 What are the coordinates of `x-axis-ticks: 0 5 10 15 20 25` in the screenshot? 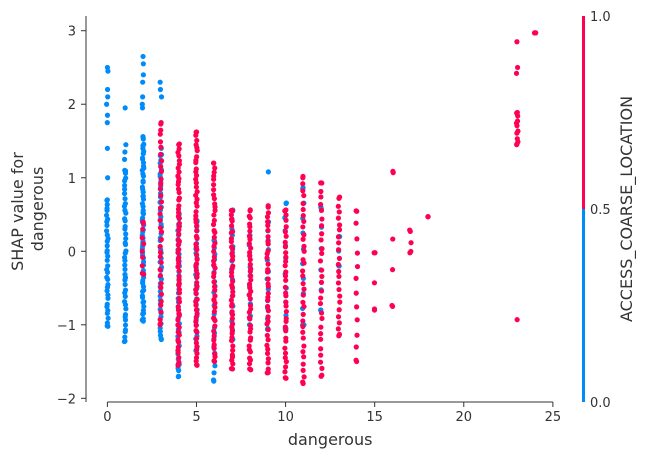 It's located at (332, 413).